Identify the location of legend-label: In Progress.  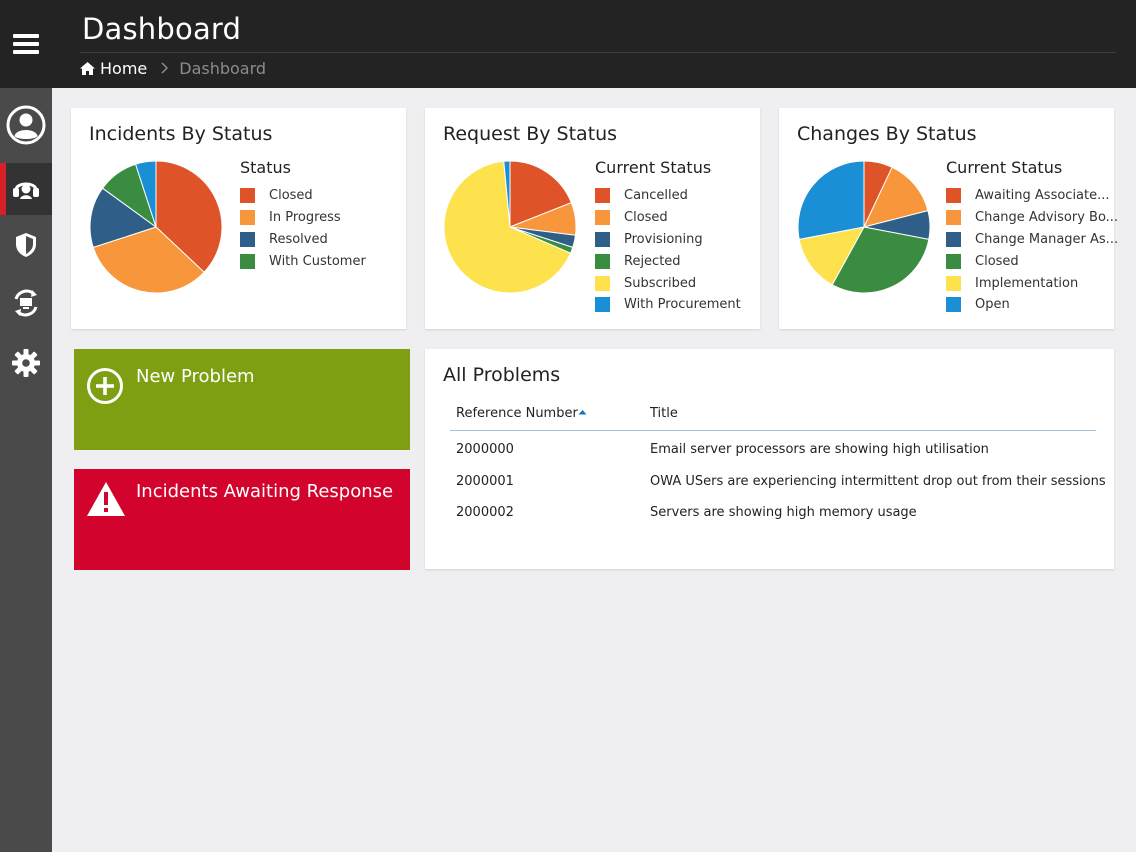
(305, 218).